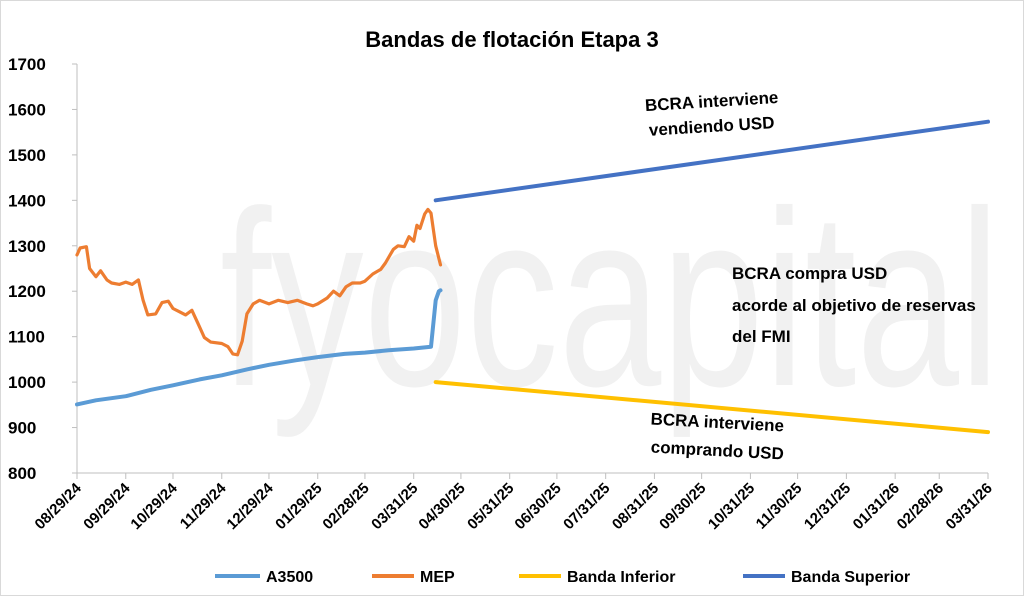  I want to click on x-tick-label: 06/30/25, so click(537, 506).